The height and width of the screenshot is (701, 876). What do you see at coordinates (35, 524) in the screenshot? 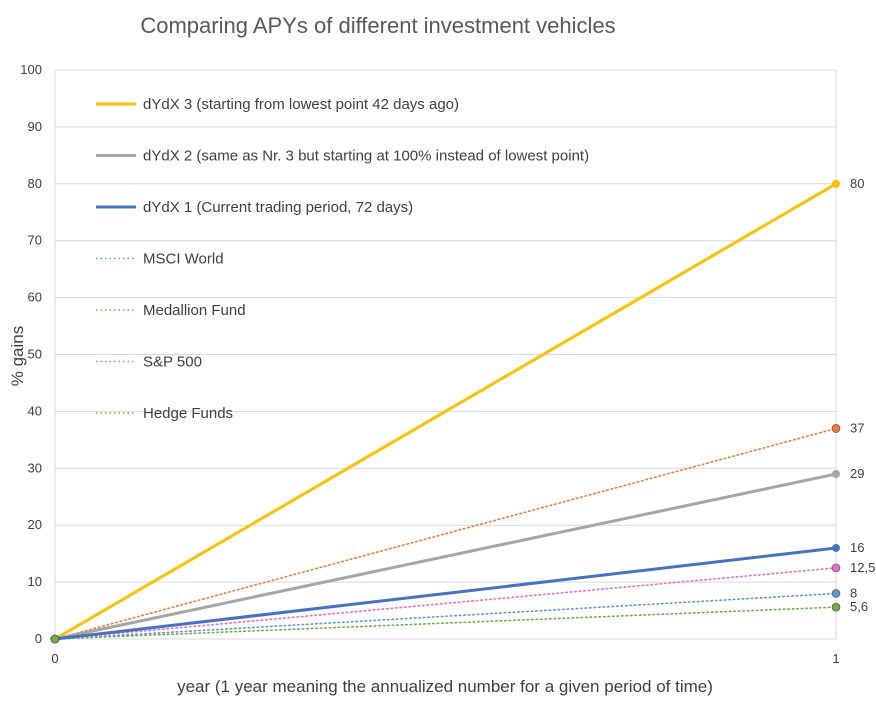
I see `y-tick-label-20: 20` at bounding box center [35, 524].